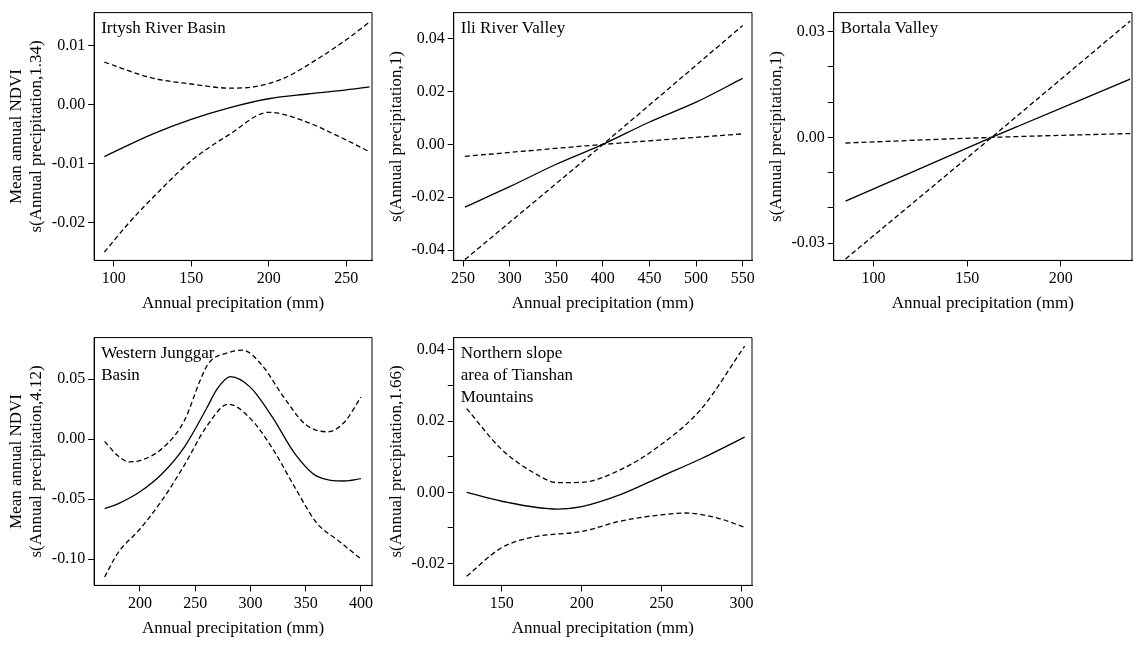 The image size is (1140, 653). Describe the element at coordinates (513, 27) in the screenshot. I see `annotation: Ili River Valley` at that location.